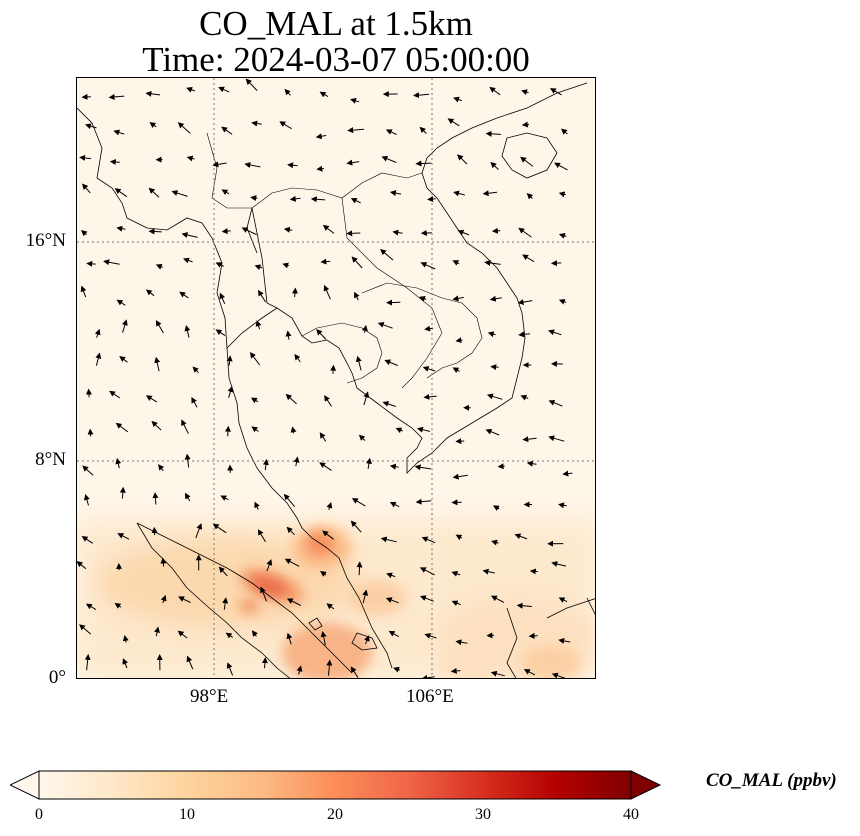 The image size is (860, 836). Describe the element at coordinates (25, 785) in the screenshot. I see `colorbar-extend-min` at that location.